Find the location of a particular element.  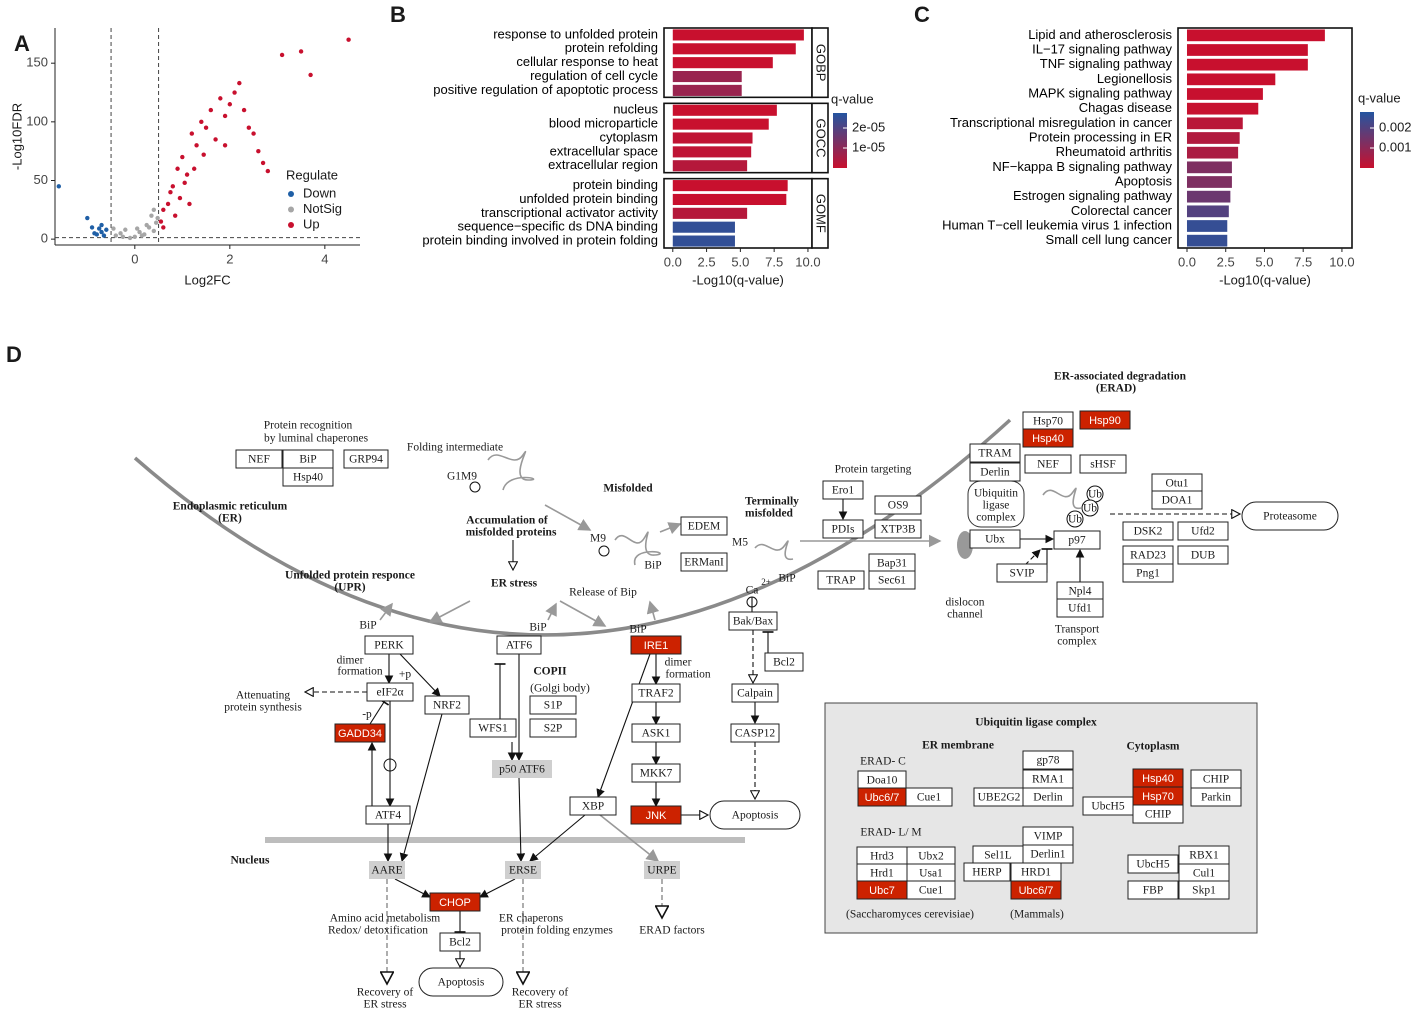

node-label: Derlin is located at coordinates (995, 473).